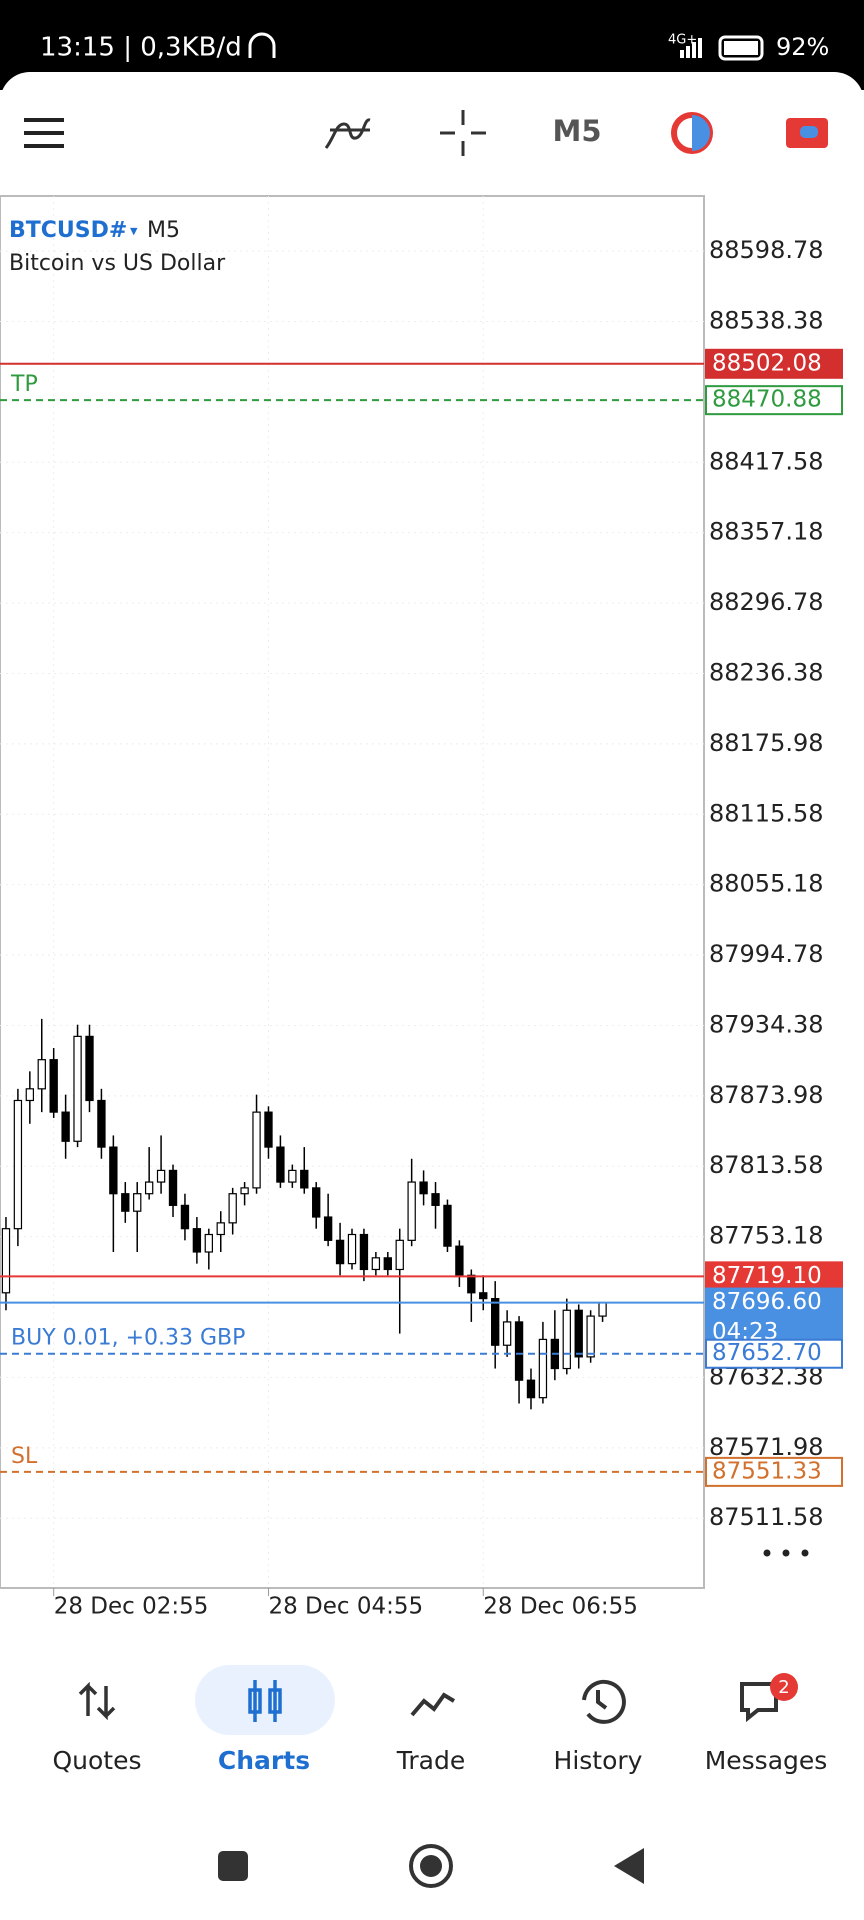 This screenshot has width=864, height=1920. I want to click on battery-icon, so click(741, 48).